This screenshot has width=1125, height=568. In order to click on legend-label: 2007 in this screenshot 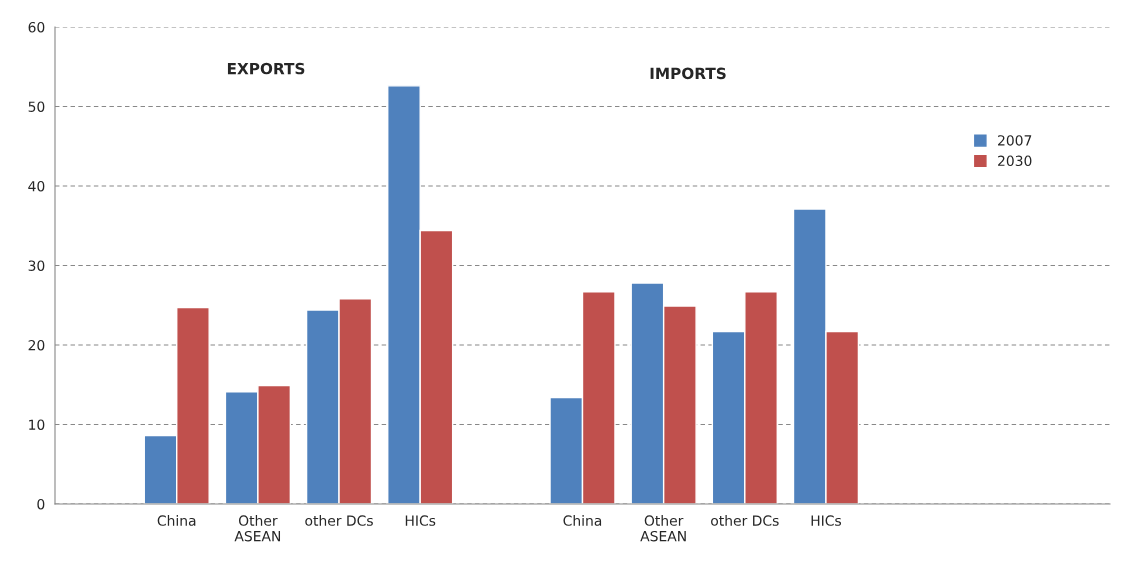, I will do `click(1015, 140)`.